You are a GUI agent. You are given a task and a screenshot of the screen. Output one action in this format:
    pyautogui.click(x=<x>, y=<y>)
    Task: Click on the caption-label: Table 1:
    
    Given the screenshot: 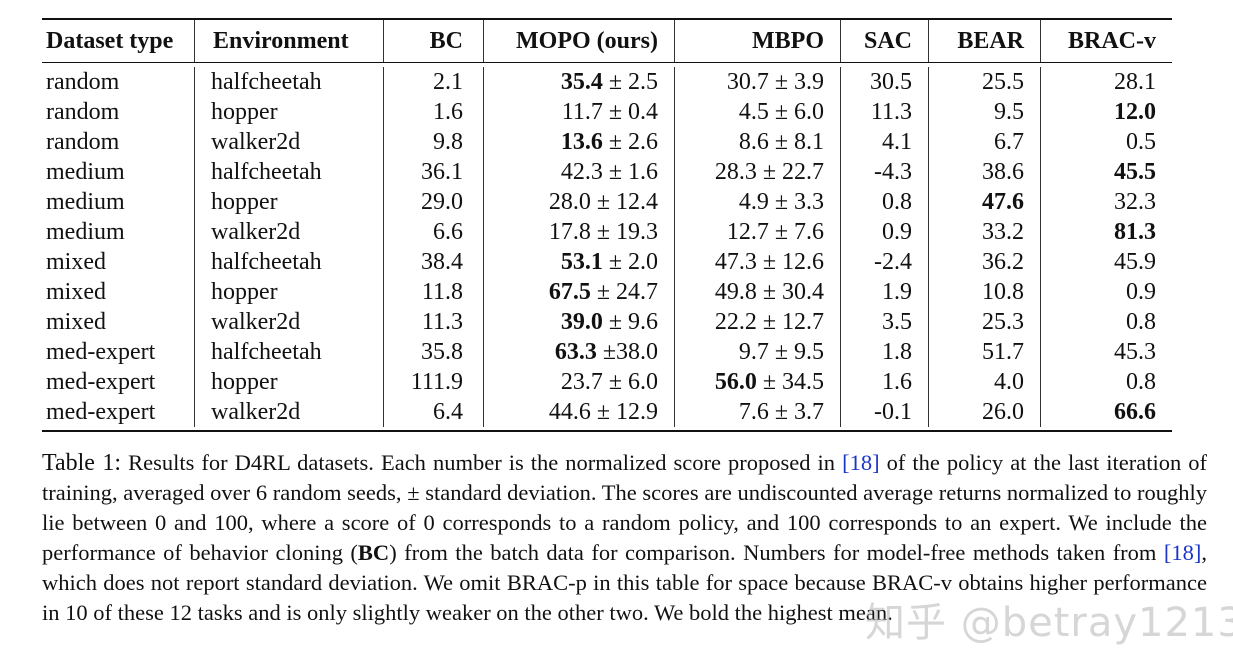 What is the action you would take?
    pyautogui.click(x=82, y=463)
    